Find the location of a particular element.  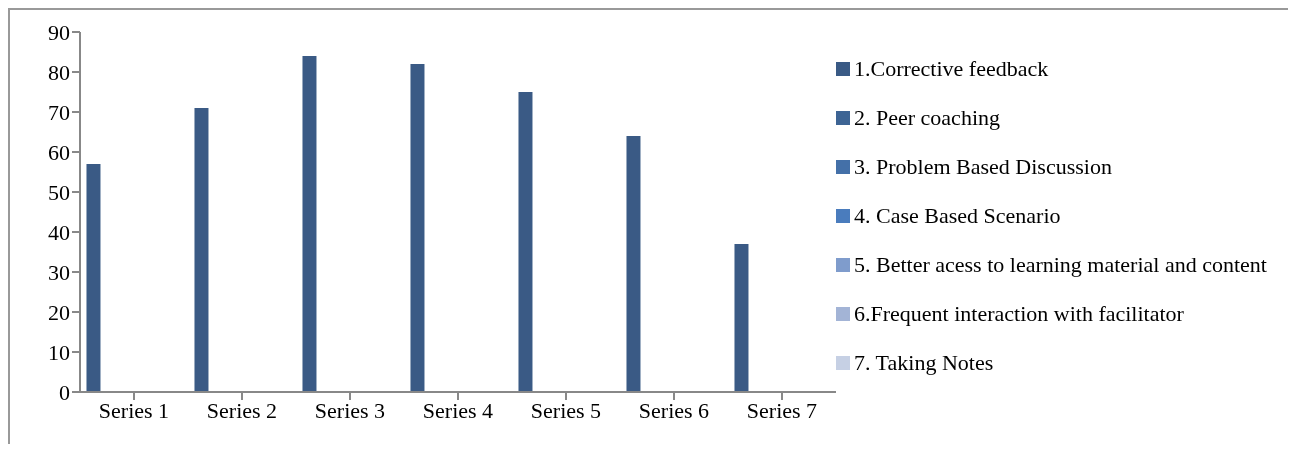

y-tick-label: 20 is located at coordinates (59, 312).